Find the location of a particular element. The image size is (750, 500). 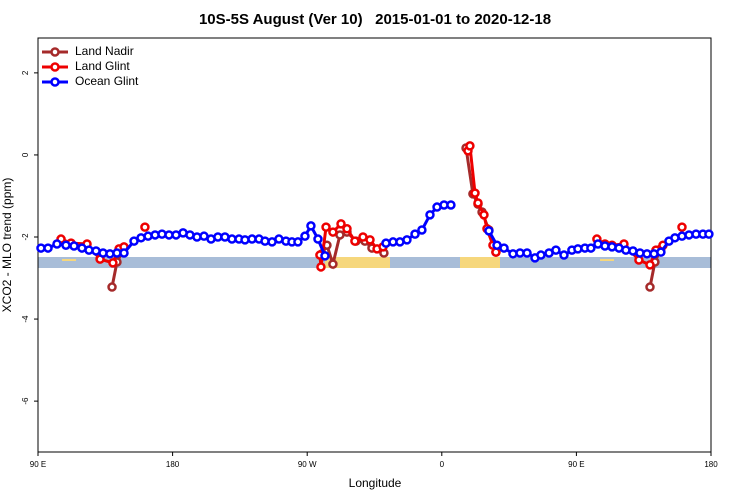

y-tick-label: -4 is located at coordinates (25, 319).